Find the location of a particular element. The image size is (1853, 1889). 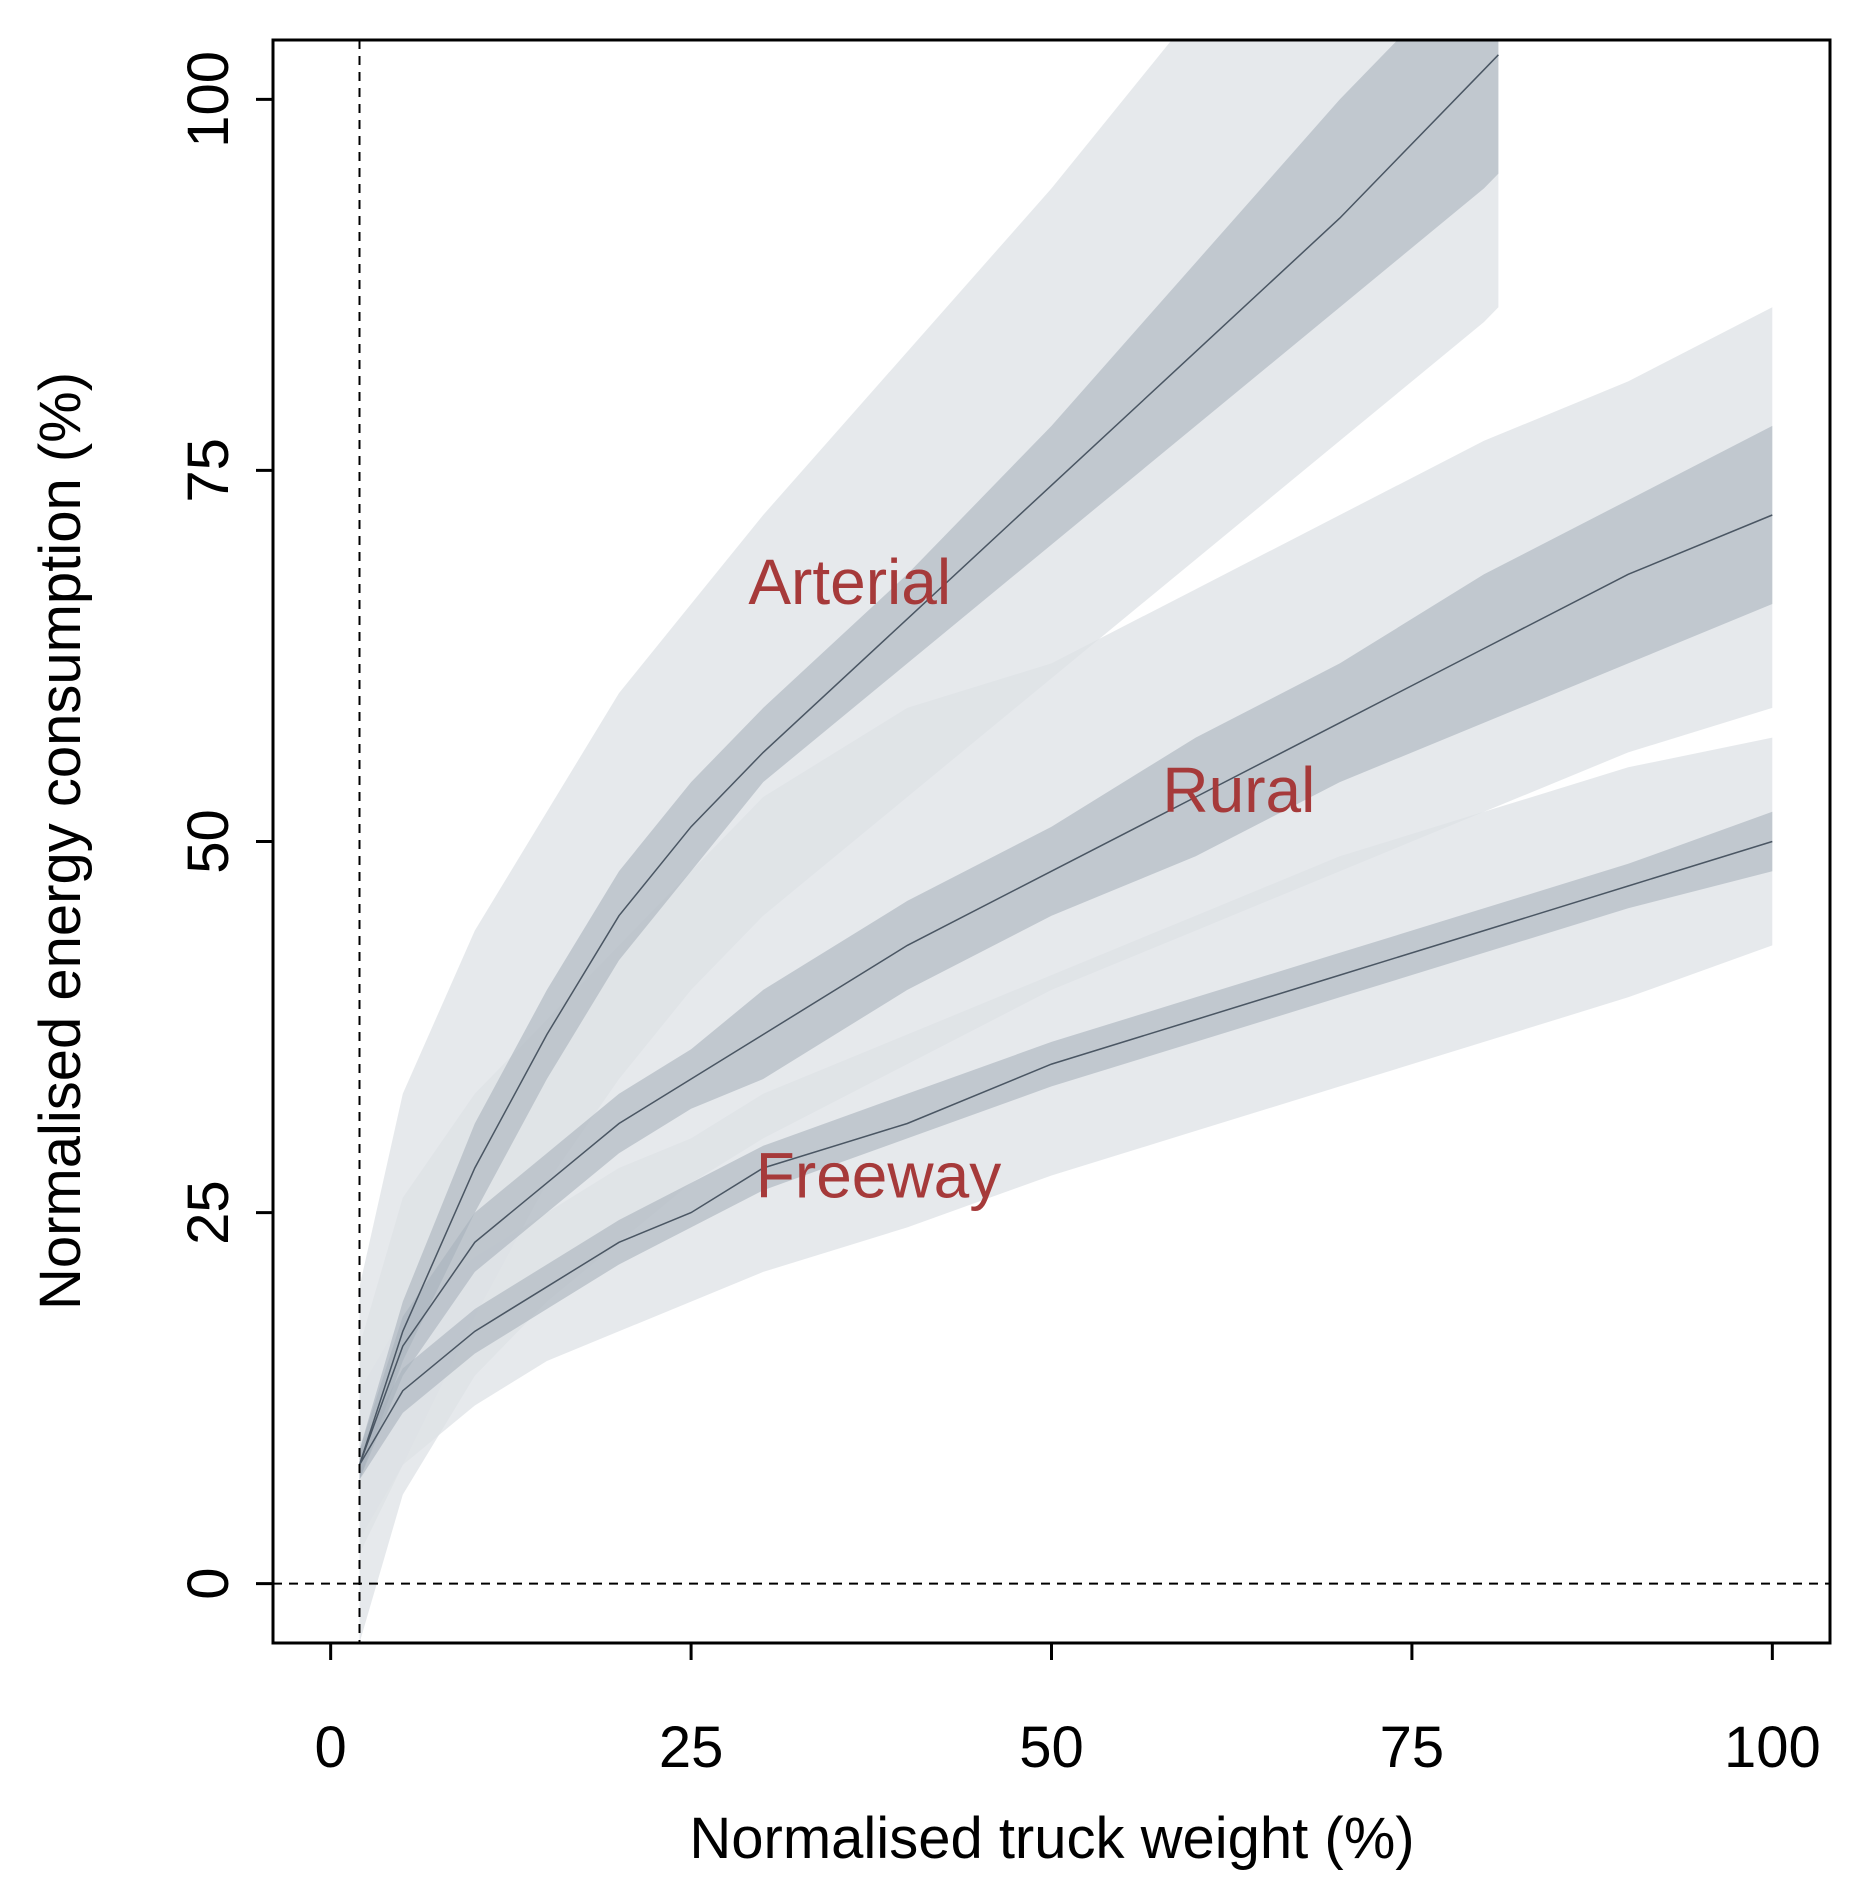

x-tick-label: 75 is located at coordinates (1412, 1747).